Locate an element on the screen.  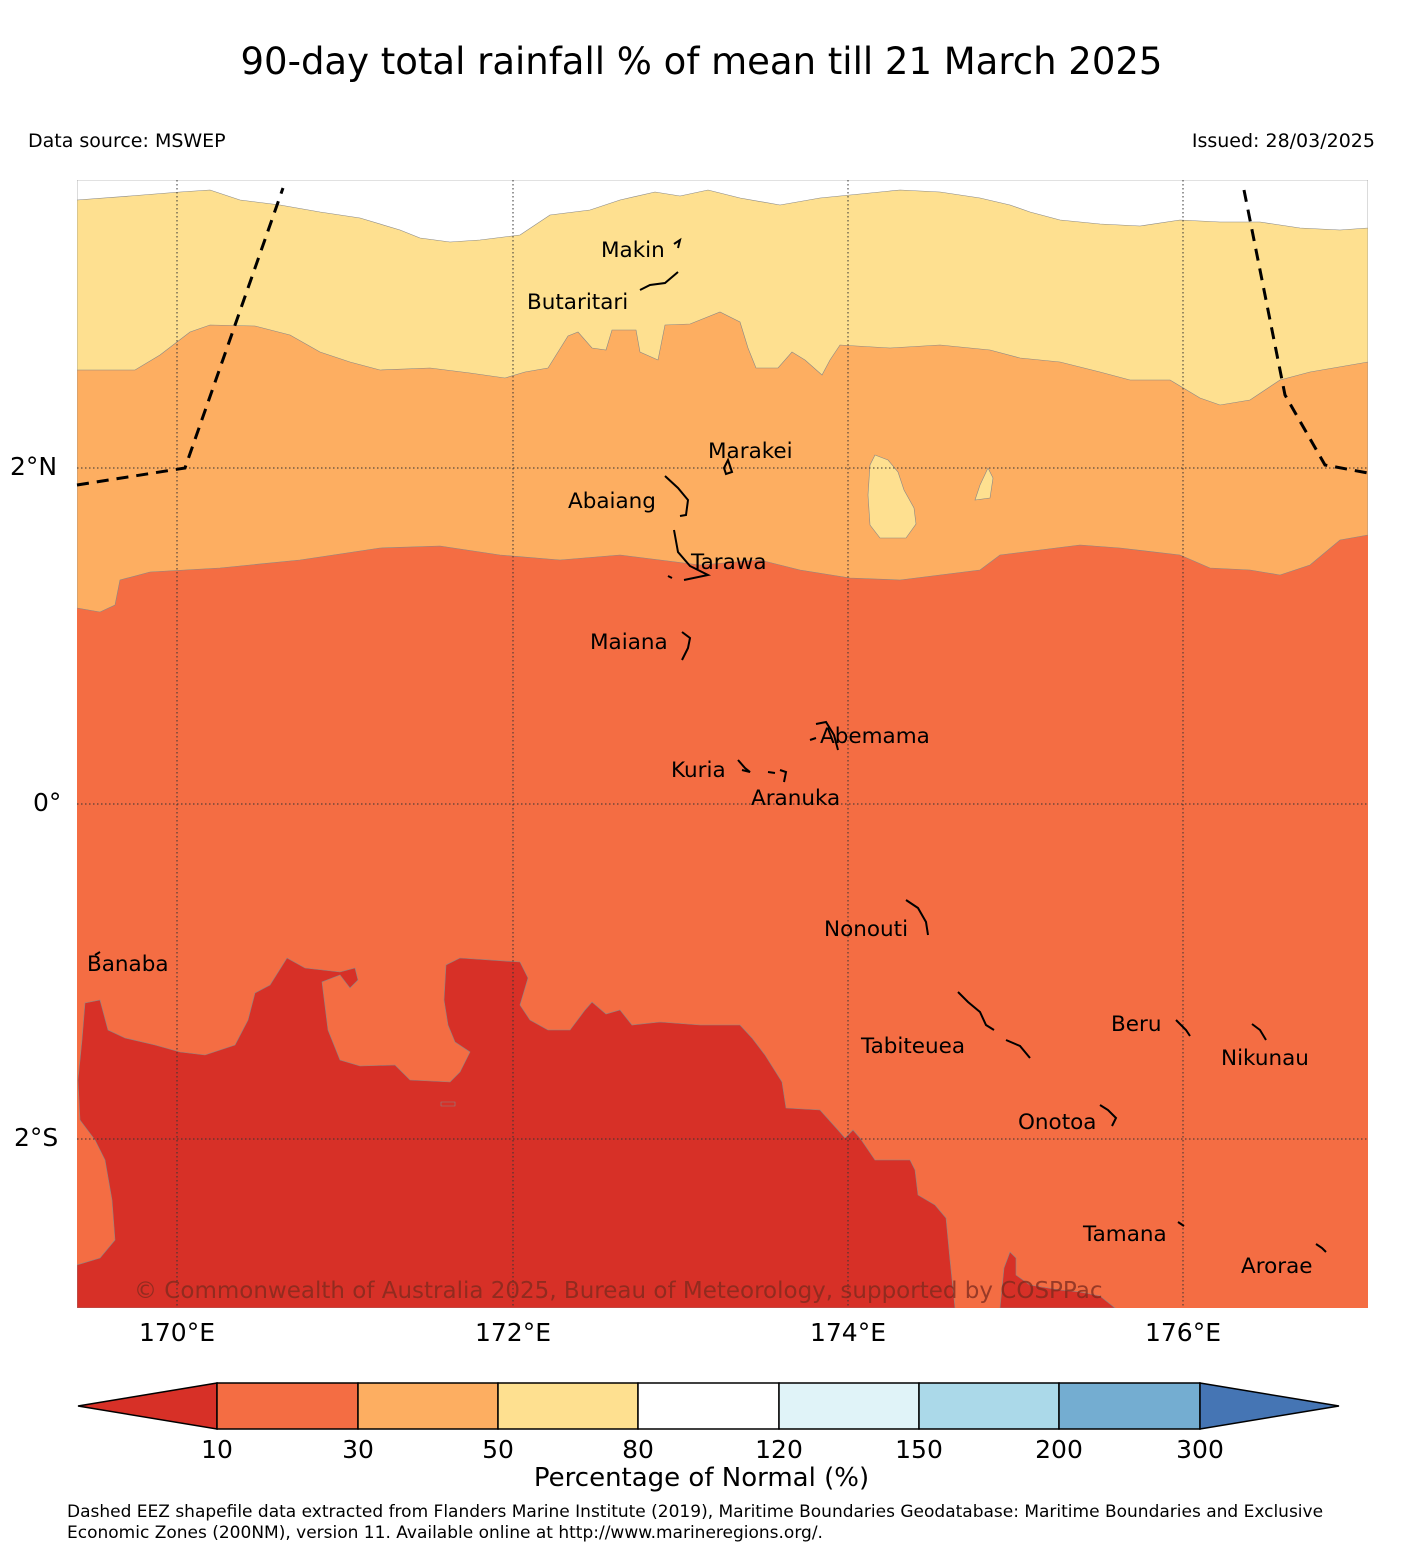
lat-label-0: 0° is located at coordinates (47, 802).